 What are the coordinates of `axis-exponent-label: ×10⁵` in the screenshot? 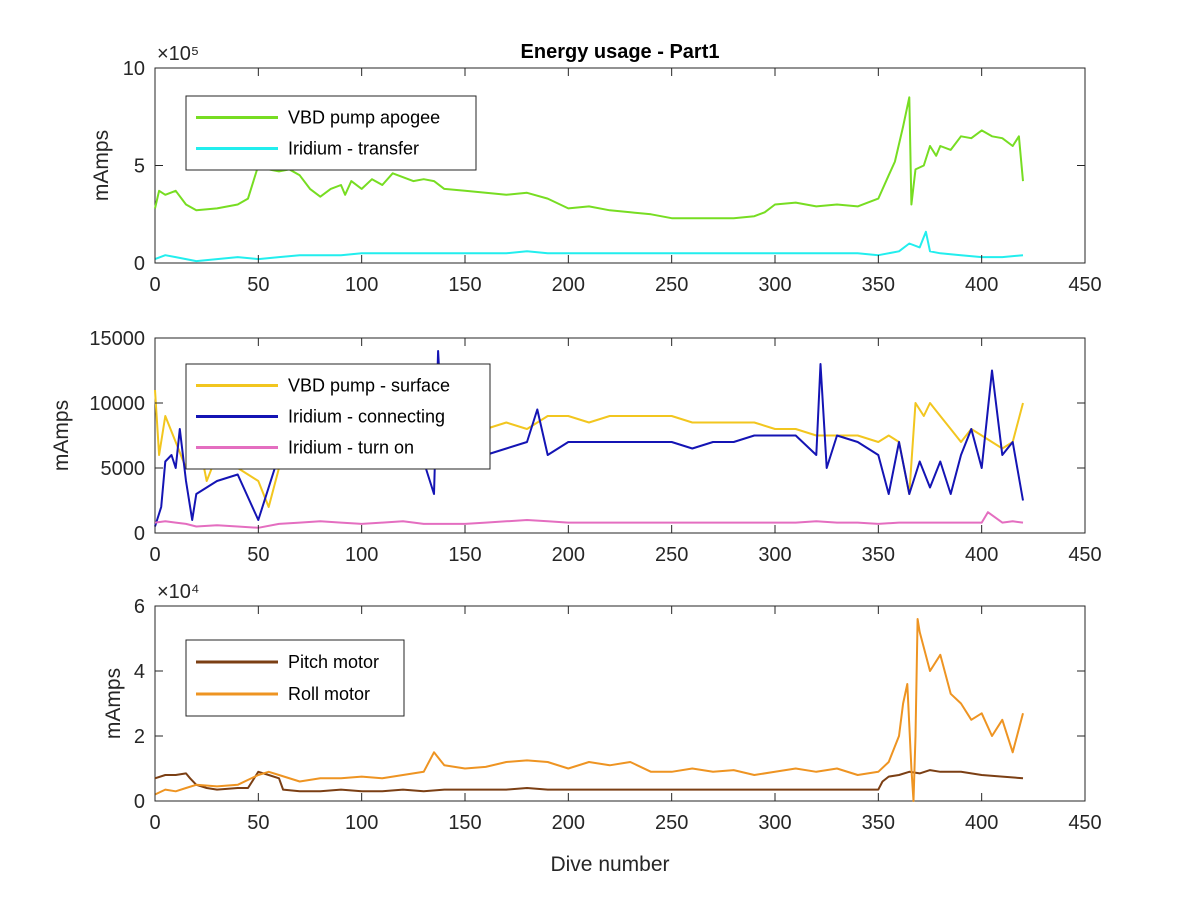 It's located at (178, 54).